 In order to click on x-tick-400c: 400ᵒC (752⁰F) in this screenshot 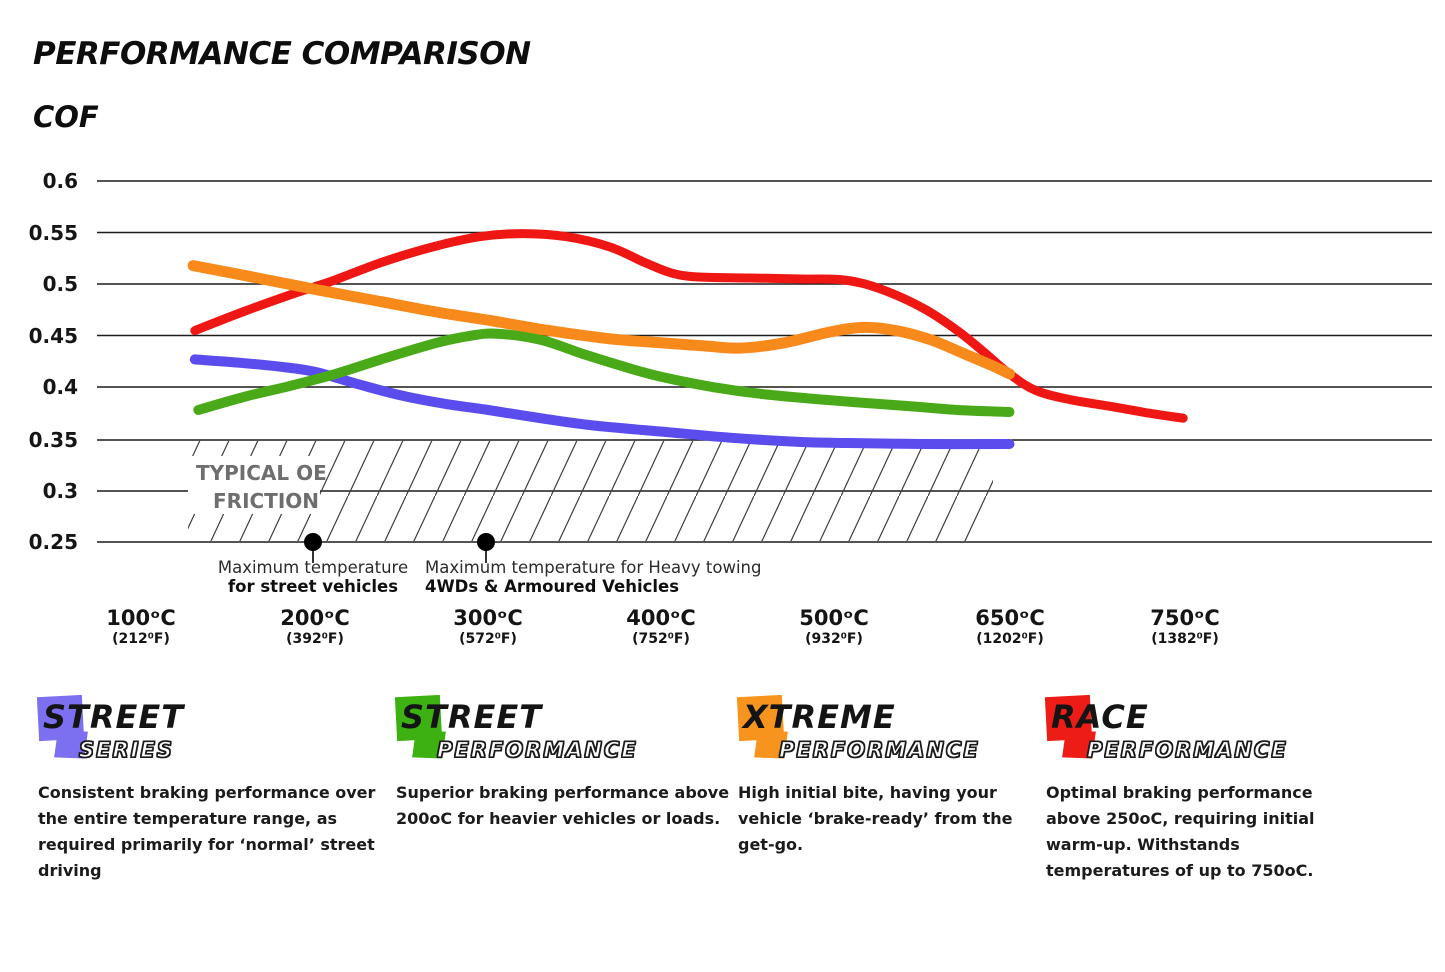, I will do `click(661, 627)`.